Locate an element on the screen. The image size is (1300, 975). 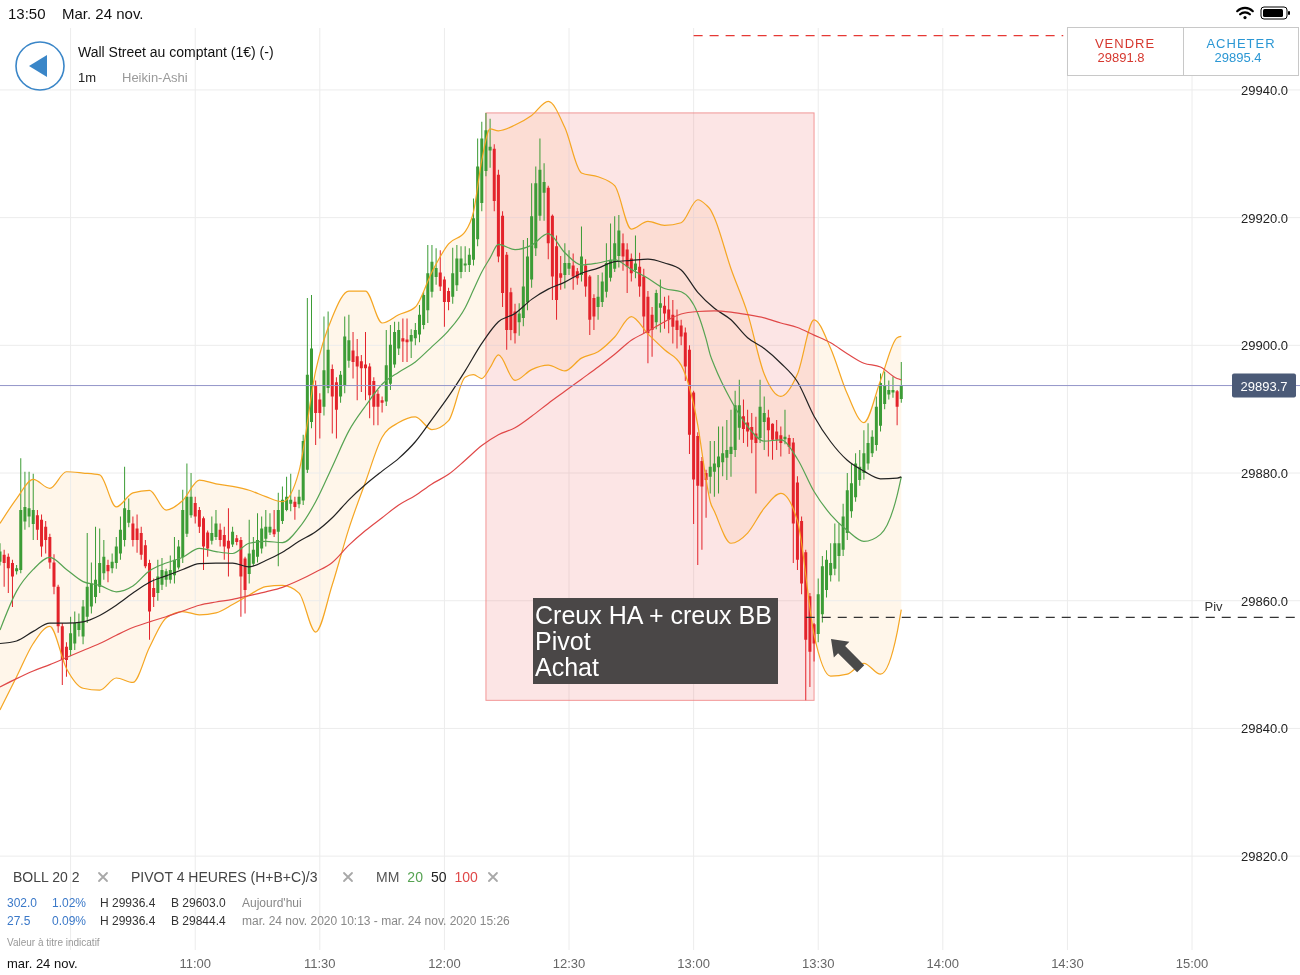
x-tick-label: 13:00 is located at coordinates (693, 963).